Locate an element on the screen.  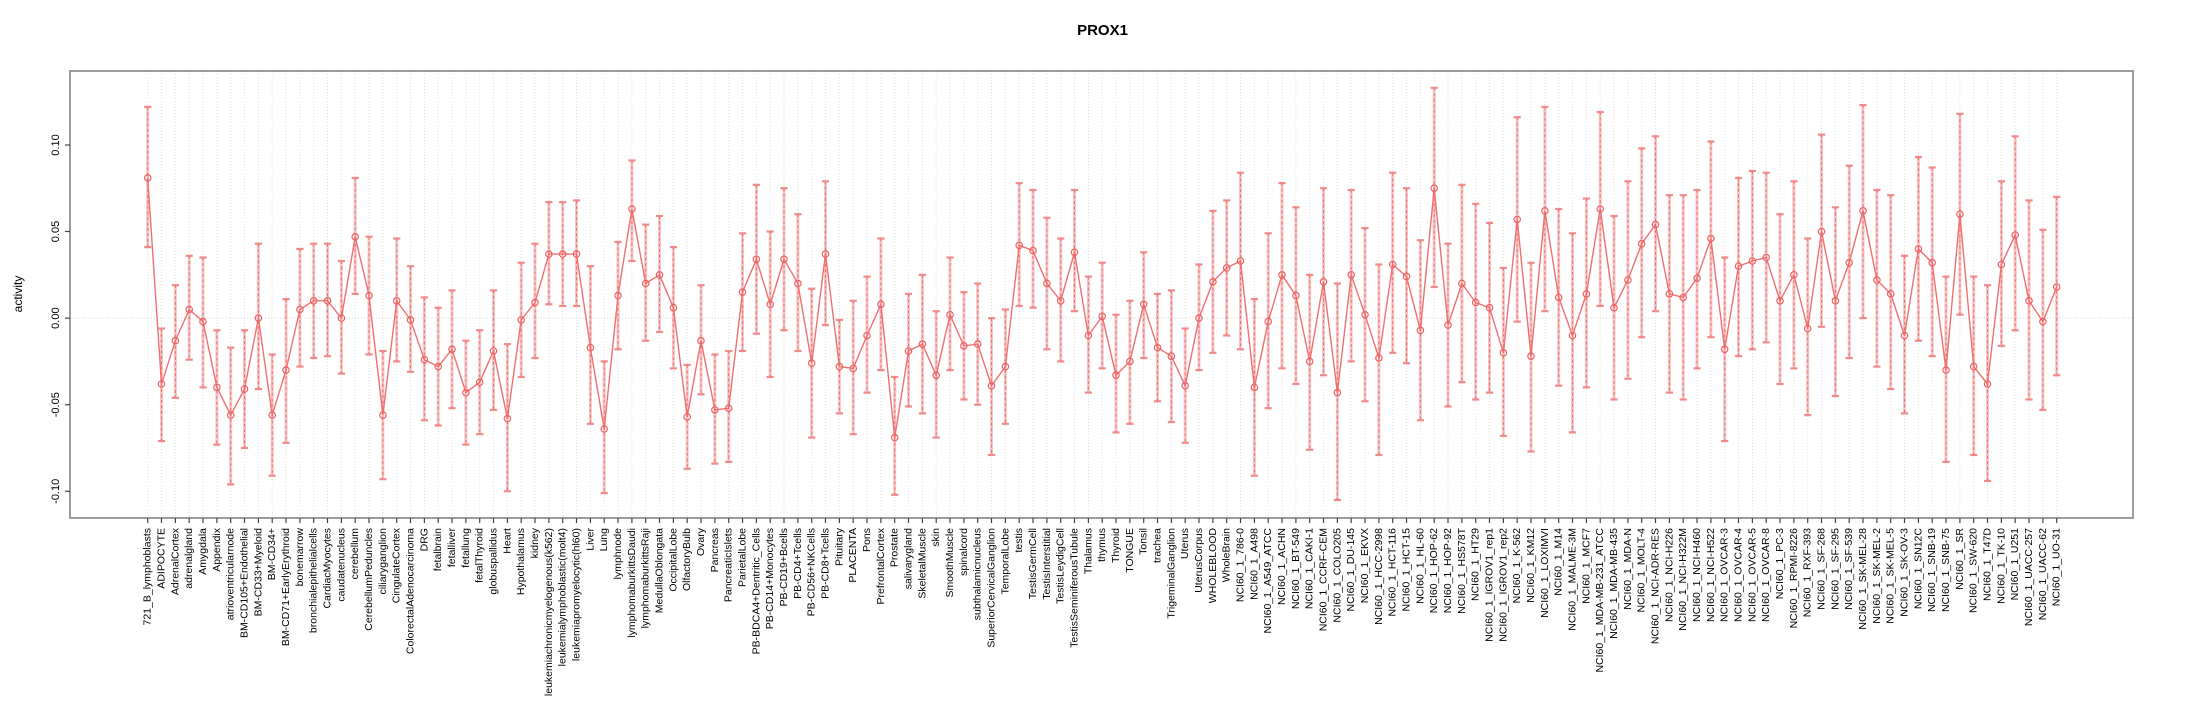
x-tick-label: Tonsil is located at coordinates (1144, 541).